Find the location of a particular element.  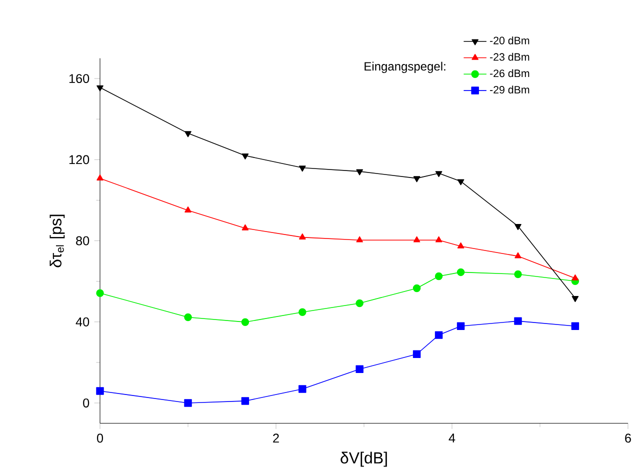

legend-title: Eingangspegel: is located at coordinates (405, 67).